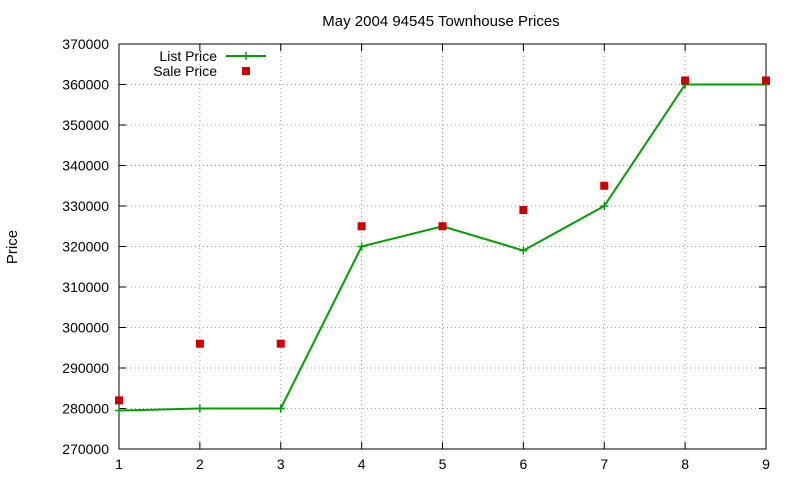  Describe the element at coordinates (362, 464) in the screenshot. I see `x-tick-label: 4` at that location.